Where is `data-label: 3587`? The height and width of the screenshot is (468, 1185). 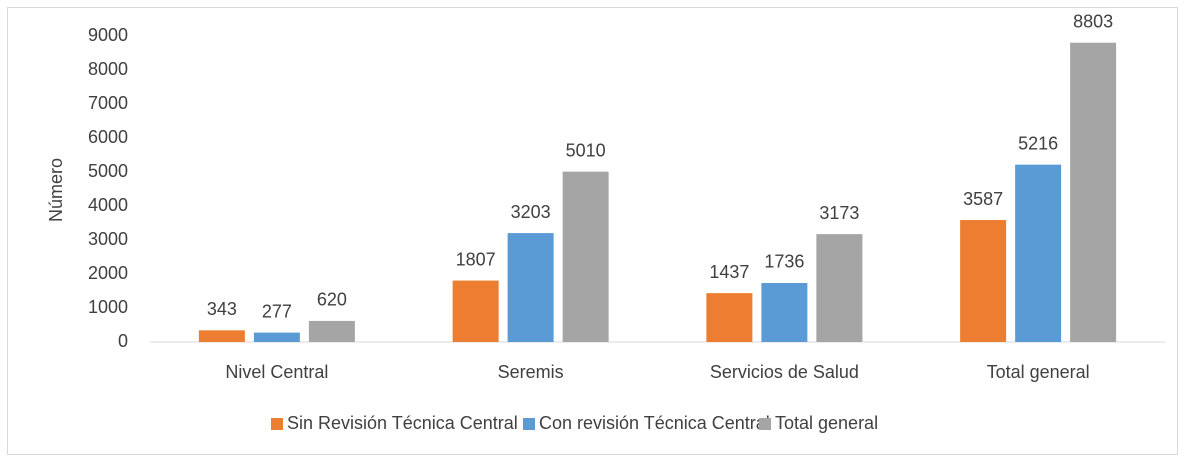 data-label: 3587 is located at coordinates (983, 199).